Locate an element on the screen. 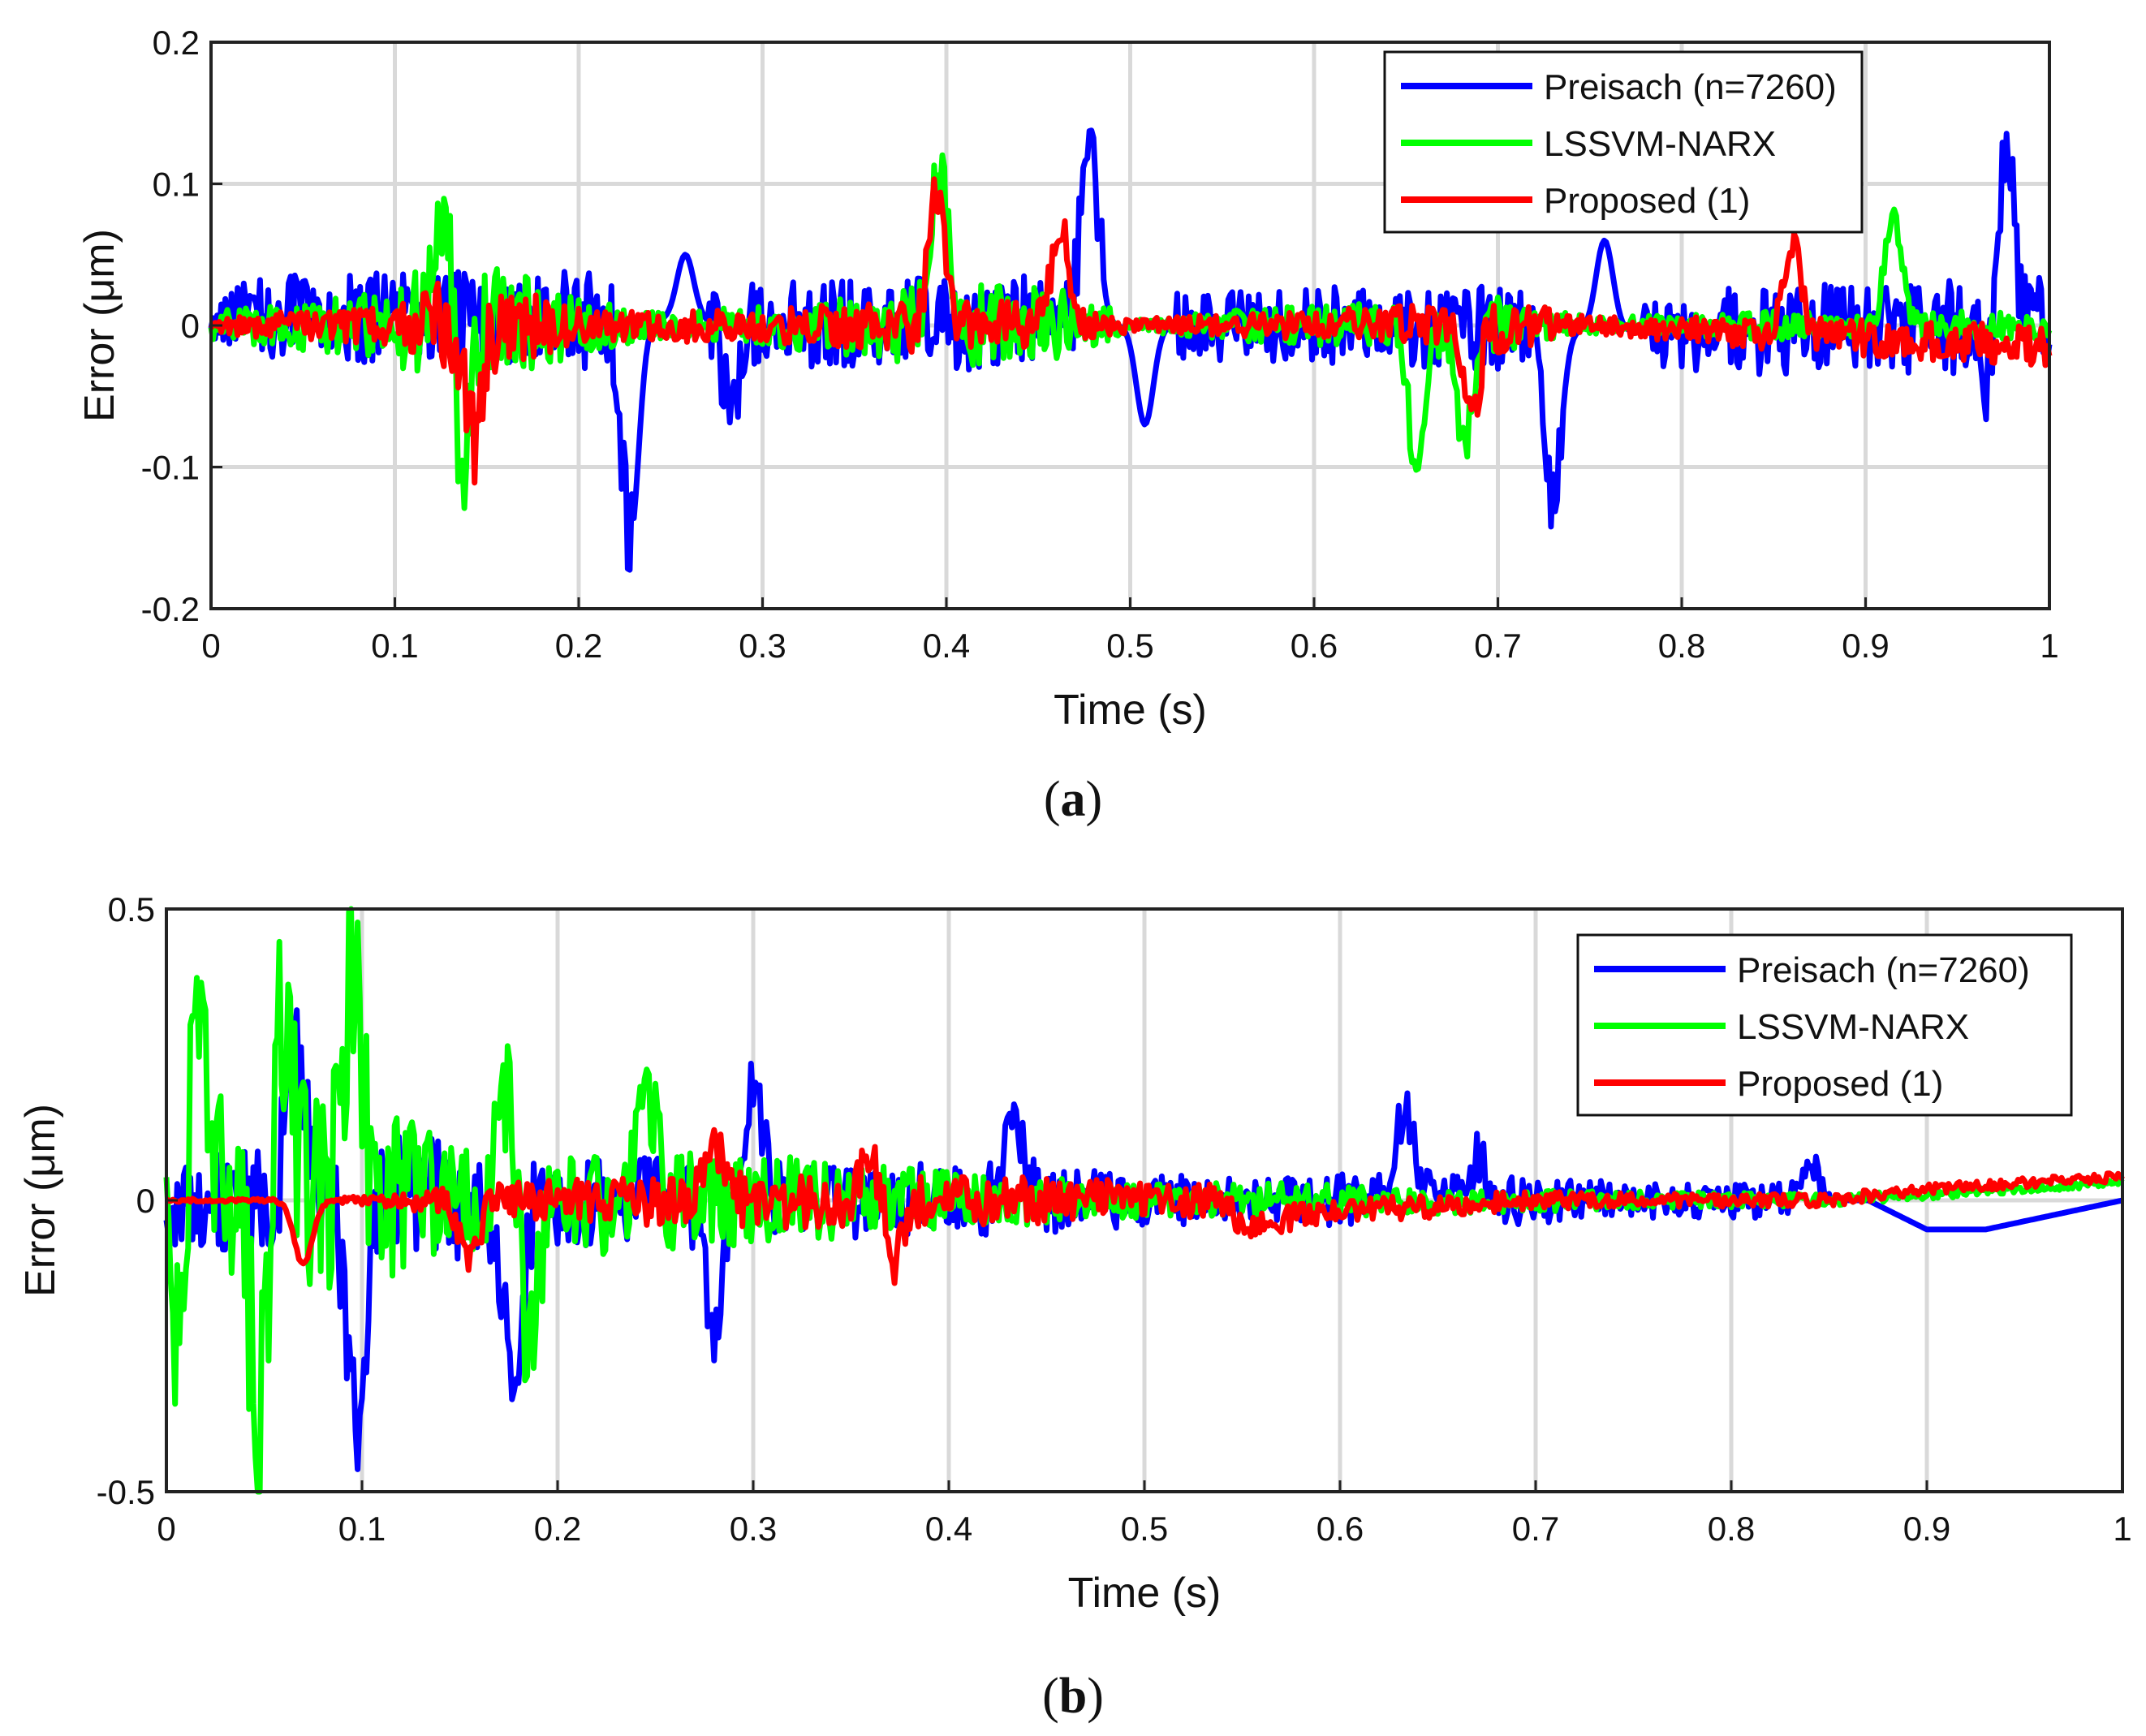 This screenshot has width=2146, height=1736. y-tick-label: -0.1 is located at coordinates (171, 468).